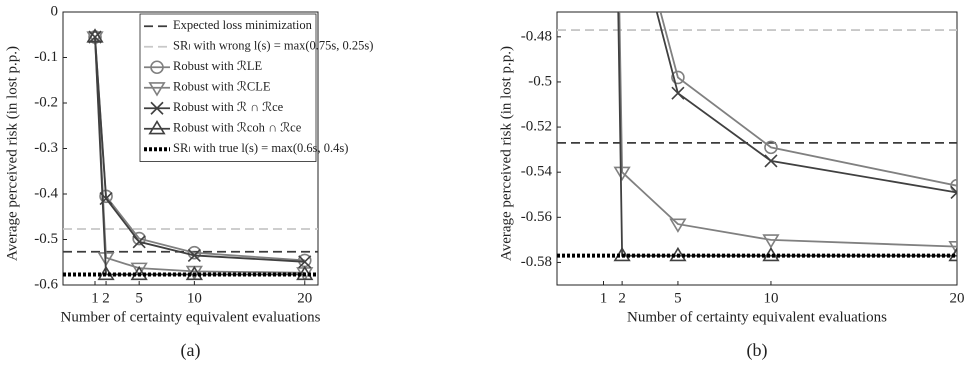 The image size is (974, 370). I want to click on y-tick-label: 0, so click(55, 11).